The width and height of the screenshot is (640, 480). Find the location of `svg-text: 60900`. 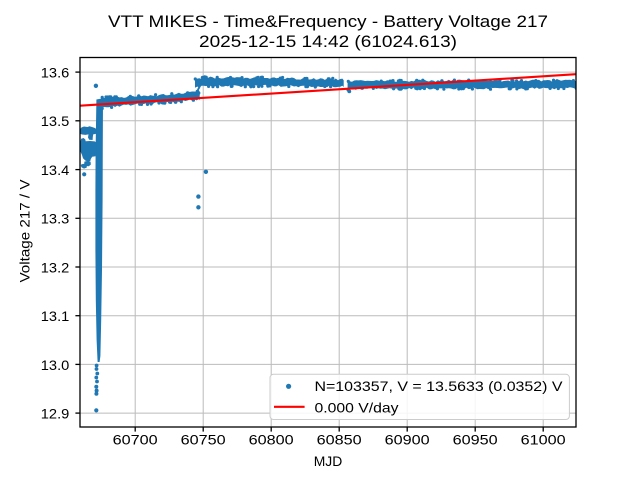

svg-text: 60900 is located at coordinates (407, 439).